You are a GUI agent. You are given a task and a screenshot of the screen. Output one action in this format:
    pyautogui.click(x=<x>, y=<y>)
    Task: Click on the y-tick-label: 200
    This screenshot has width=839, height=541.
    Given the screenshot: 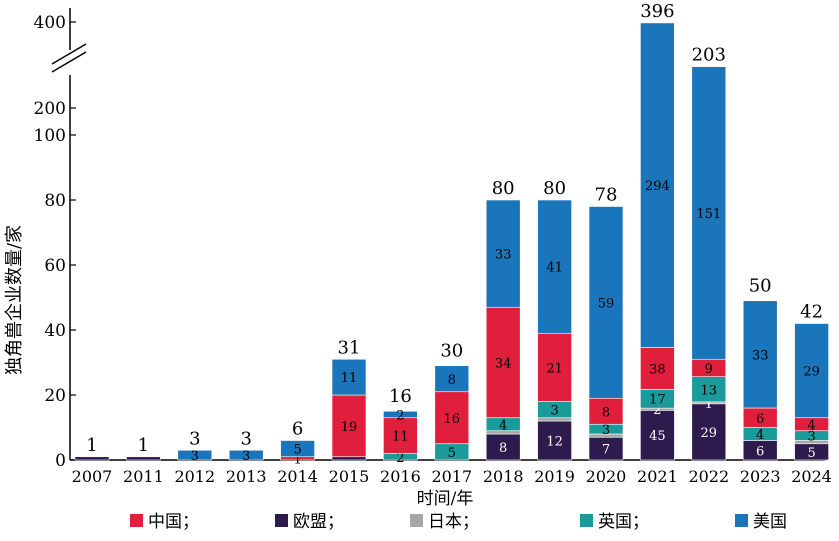 What is the action you would take?
    pyautogui.click(x=50, y=109)
    